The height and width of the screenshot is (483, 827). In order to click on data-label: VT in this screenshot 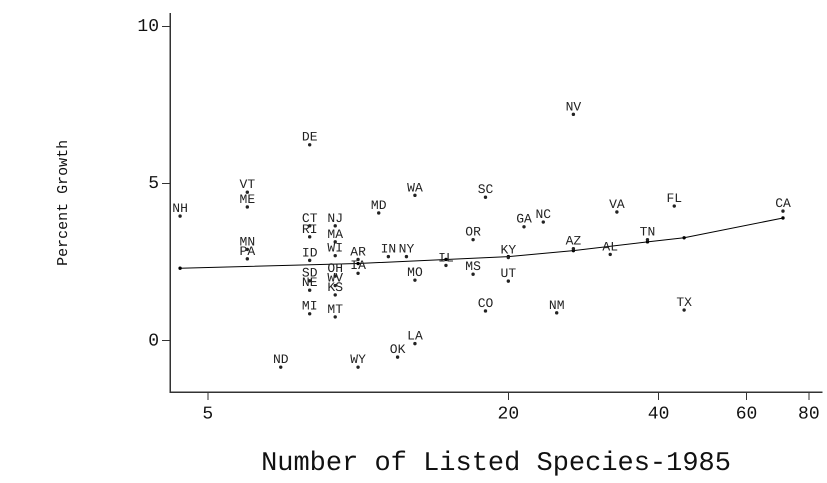, I will do `click(248, 184)`.